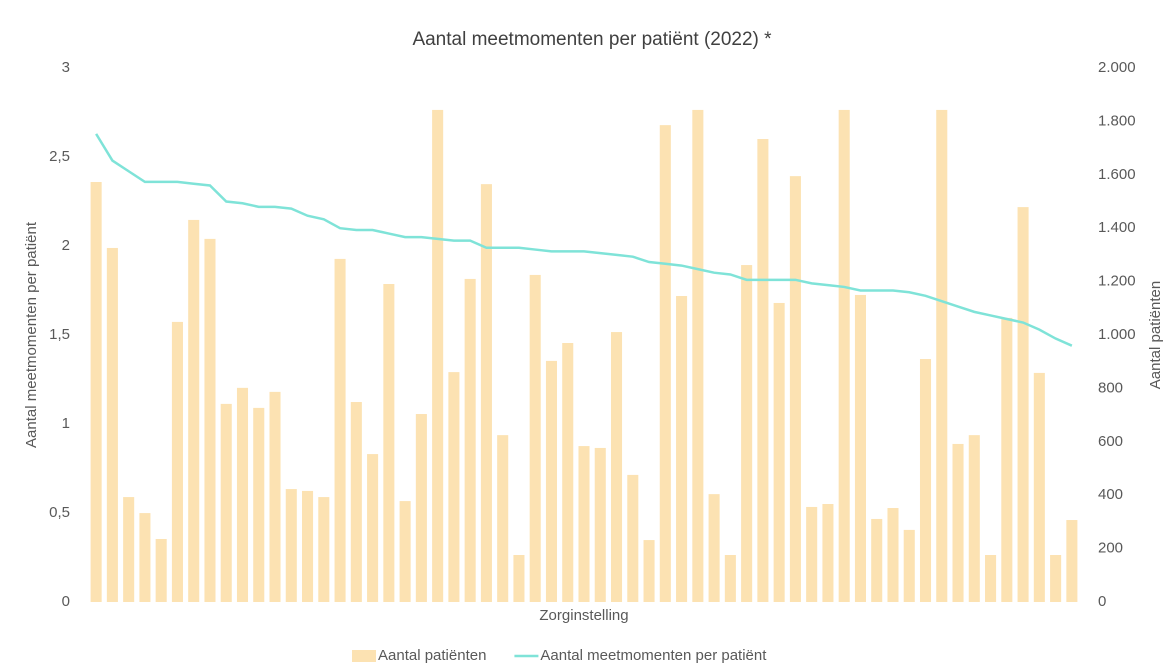 Image resolution: width=1168 pixels, height=668 pixels. I want to click on y-tick-label: 1,5, so click(59, 334).